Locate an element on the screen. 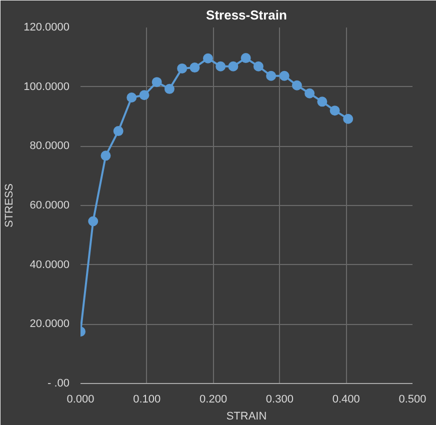 This screenshot has height=425, width=436. x-axis-title: STRAIN is located at coordinates (246, 416).